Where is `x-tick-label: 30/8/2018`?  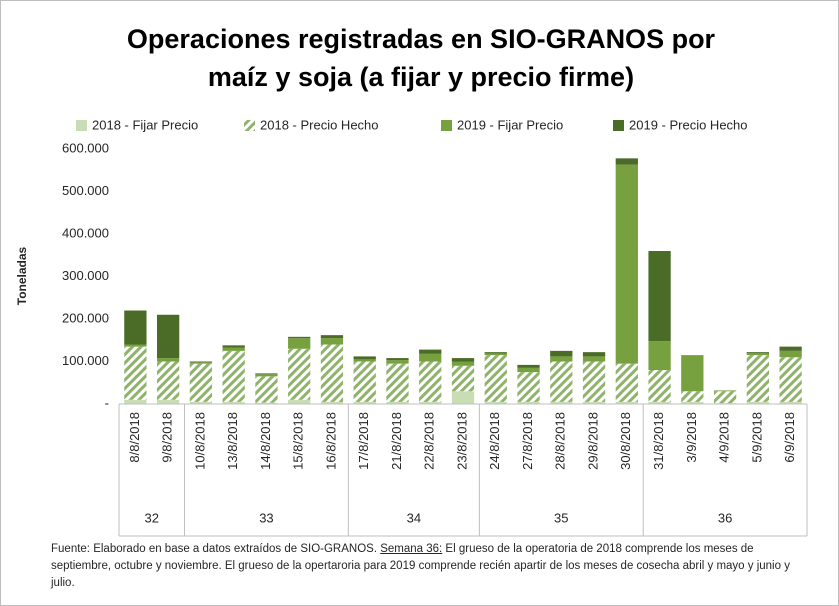
x-tick-label: 30/8/2018 is located at coordinates (625, 441).